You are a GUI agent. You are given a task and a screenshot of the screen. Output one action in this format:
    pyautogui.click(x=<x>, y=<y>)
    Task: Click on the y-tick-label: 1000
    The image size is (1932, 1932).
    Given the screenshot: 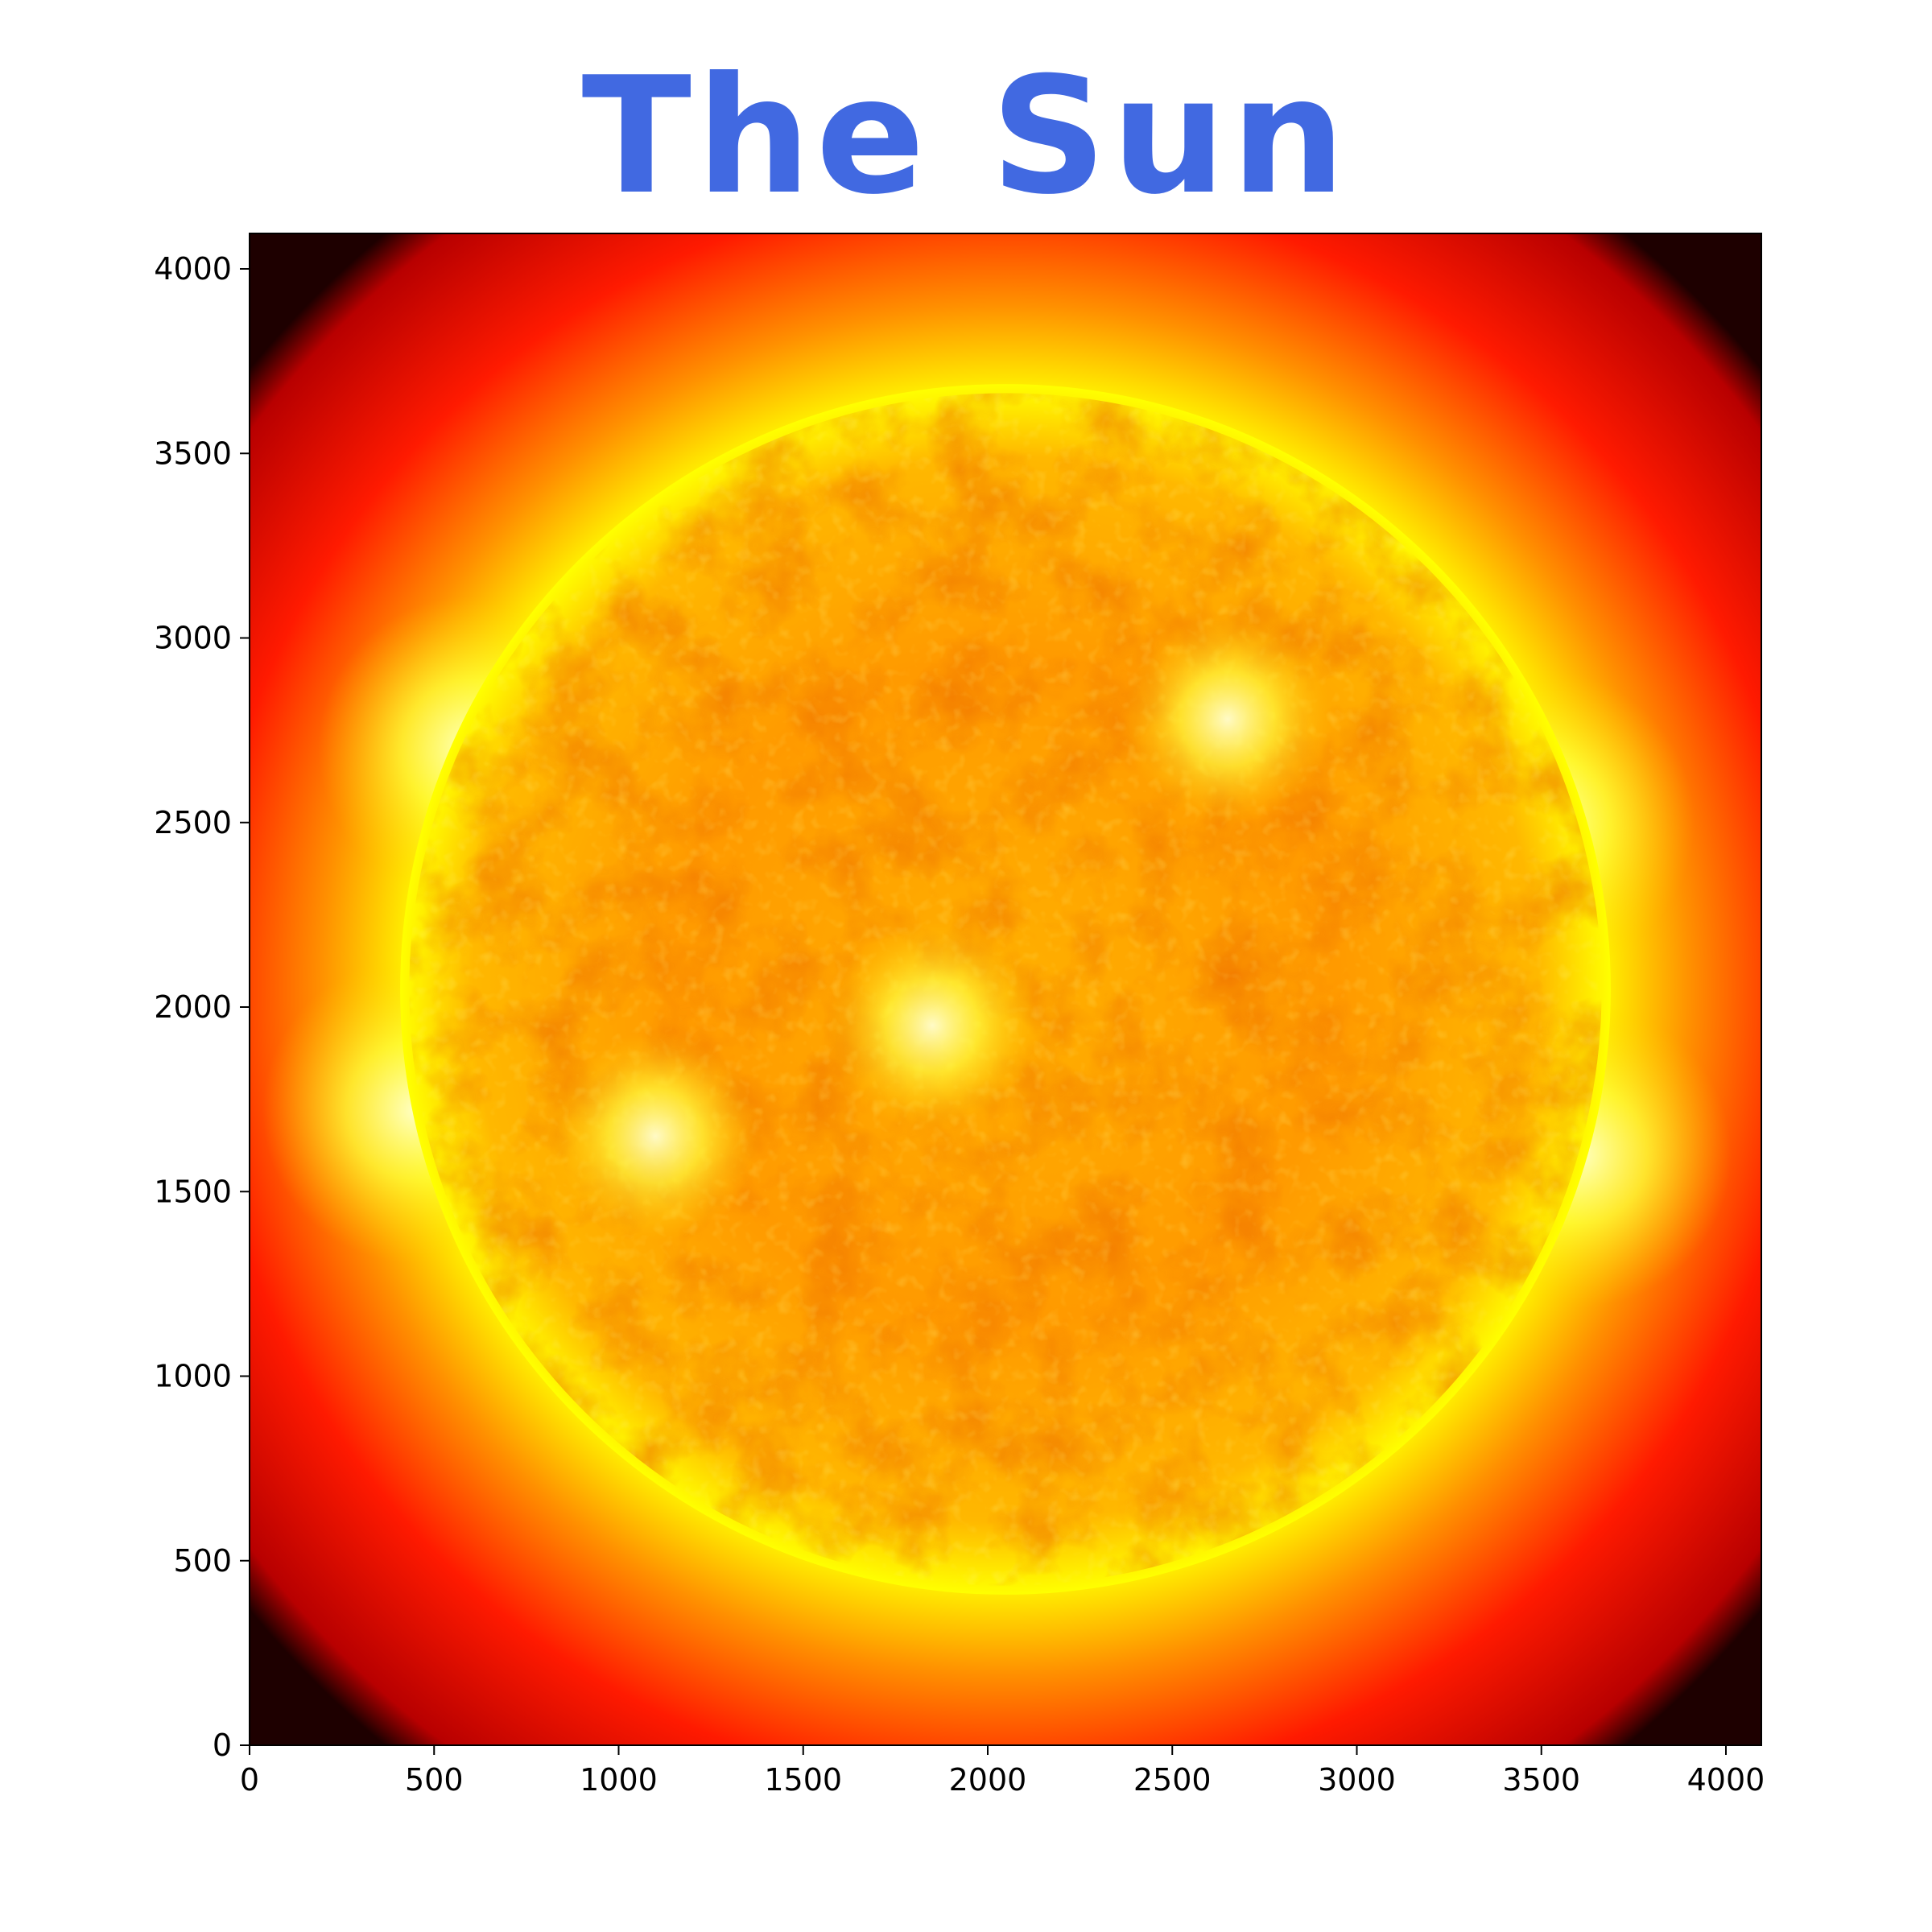 What is the action you would take?
    pyautogui.click(x=193, y=1376)
    